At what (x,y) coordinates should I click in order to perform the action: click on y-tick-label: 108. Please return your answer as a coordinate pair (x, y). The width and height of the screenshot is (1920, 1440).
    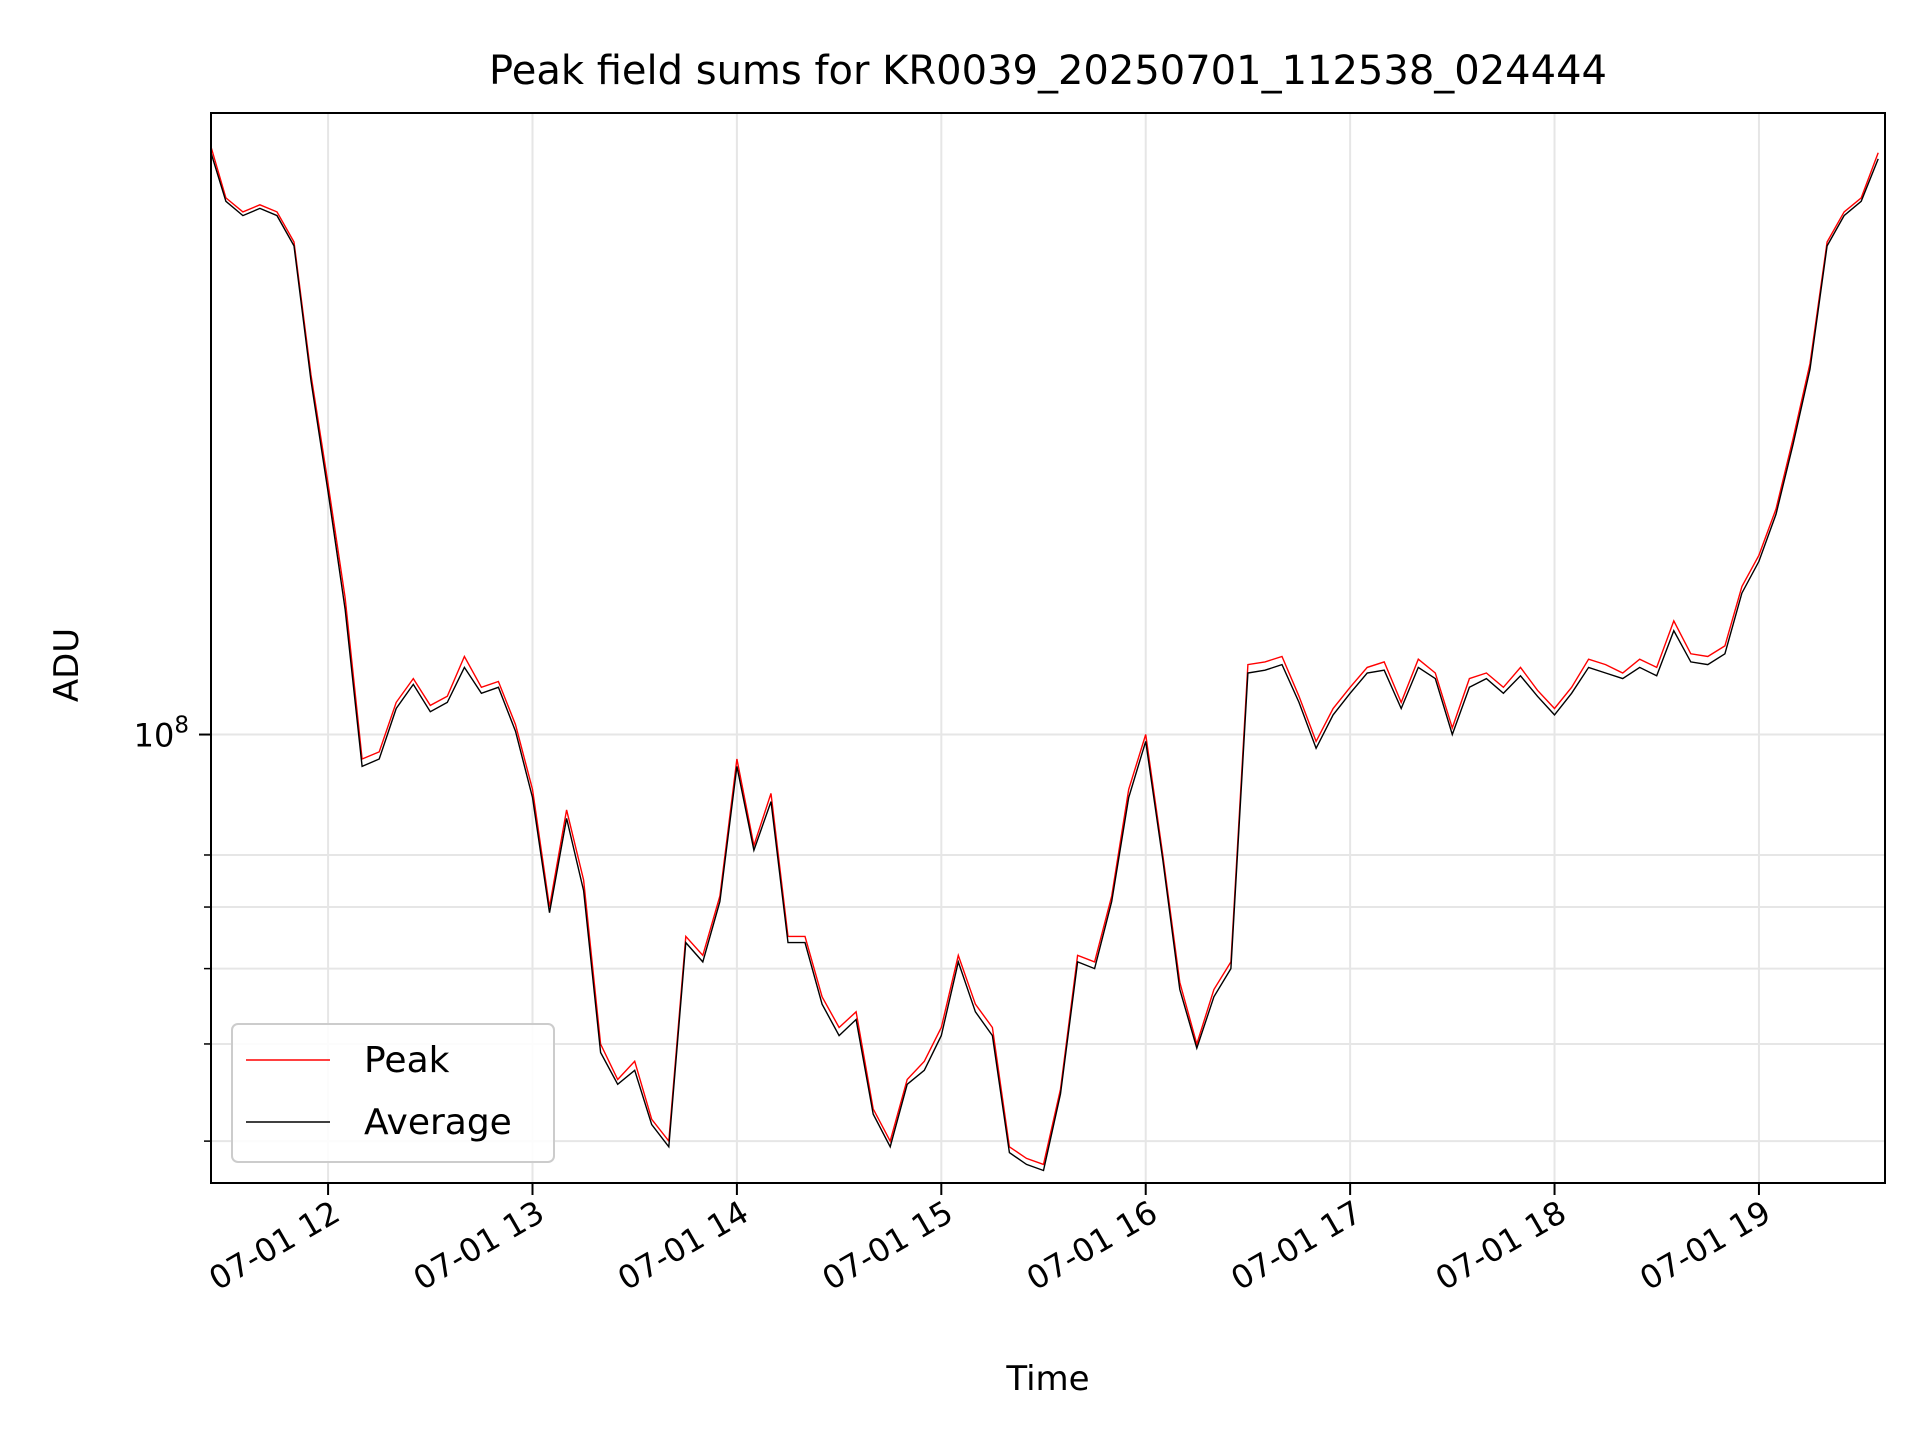
    Looking at the image, I should click on (161, 734).